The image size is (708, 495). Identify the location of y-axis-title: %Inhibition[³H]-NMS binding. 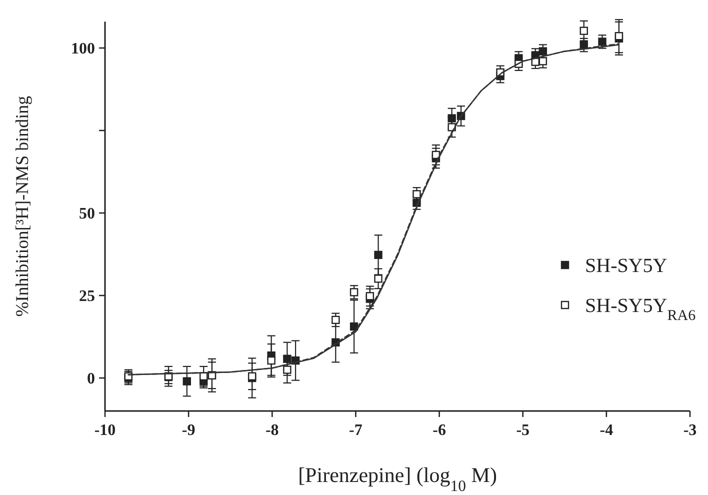
(22, 206).